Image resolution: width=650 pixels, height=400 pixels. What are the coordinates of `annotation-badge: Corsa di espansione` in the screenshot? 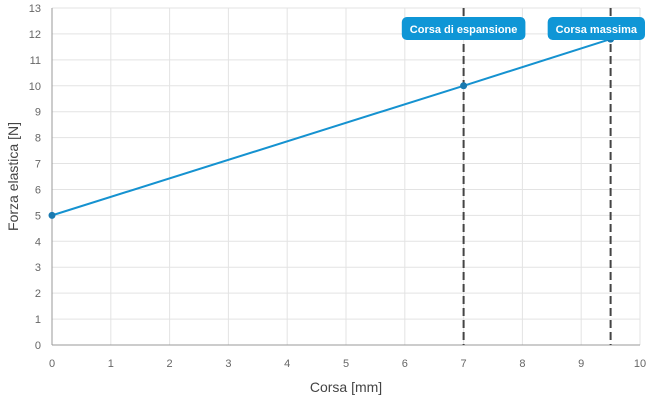 It's located at (463, 28).